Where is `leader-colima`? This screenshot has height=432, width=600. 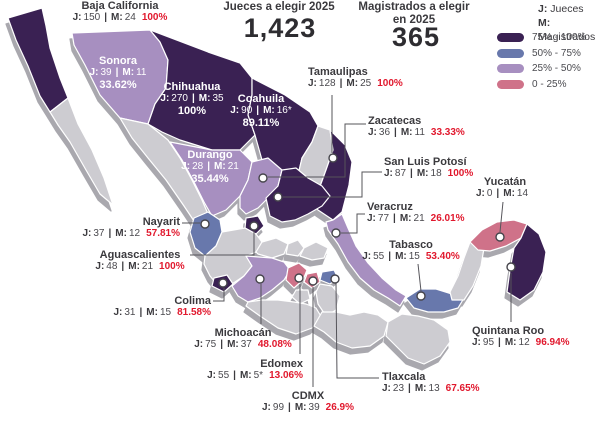
leader-colima is located at coordinates (219, 295).